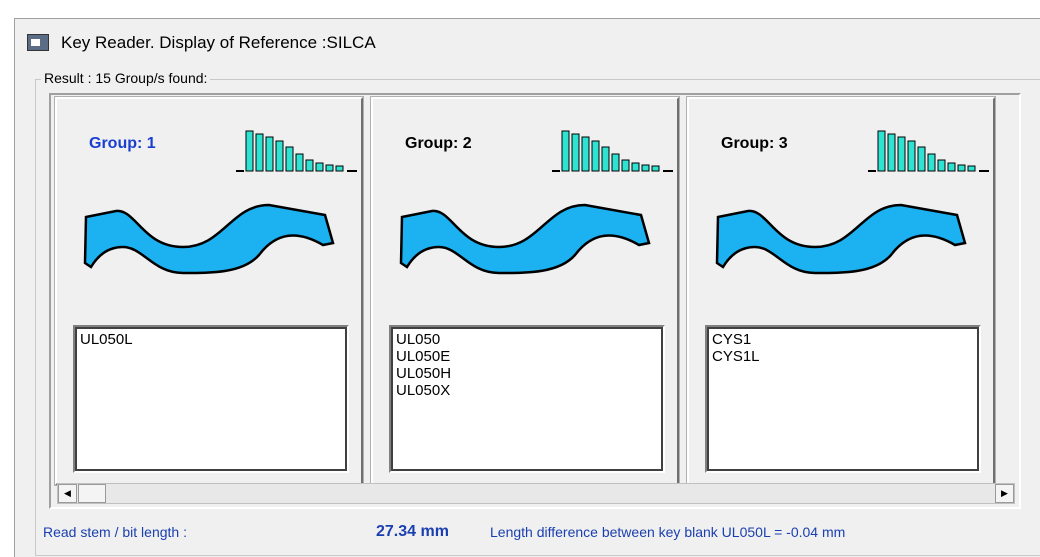 This screenshot has width=1040, height=557. What do you see at coordinates (423, 356) in the screenshot?
I see `key-list-item: UL050E` at bounding box center [423, 356].